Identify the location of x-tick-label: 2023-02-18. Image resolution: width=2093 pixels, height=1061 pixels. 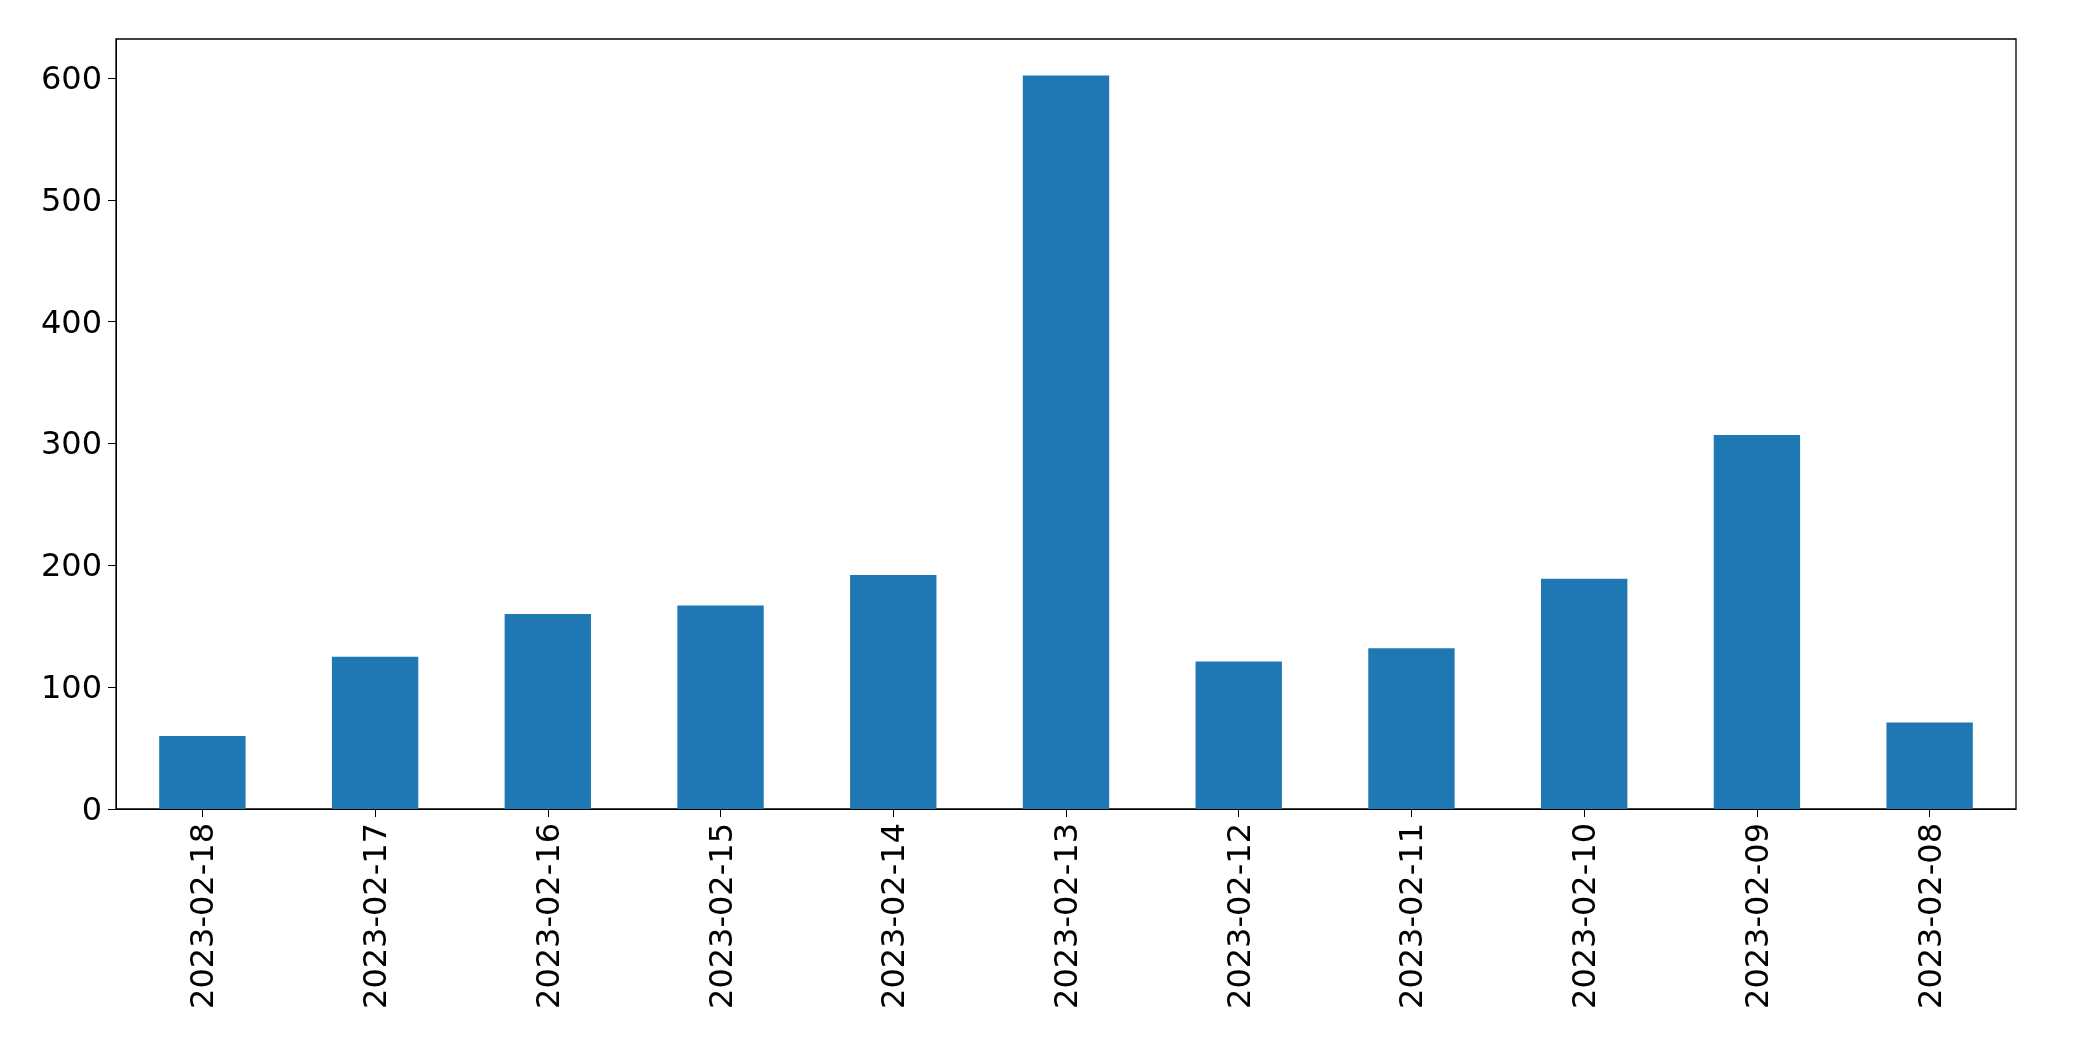
(202, 916).